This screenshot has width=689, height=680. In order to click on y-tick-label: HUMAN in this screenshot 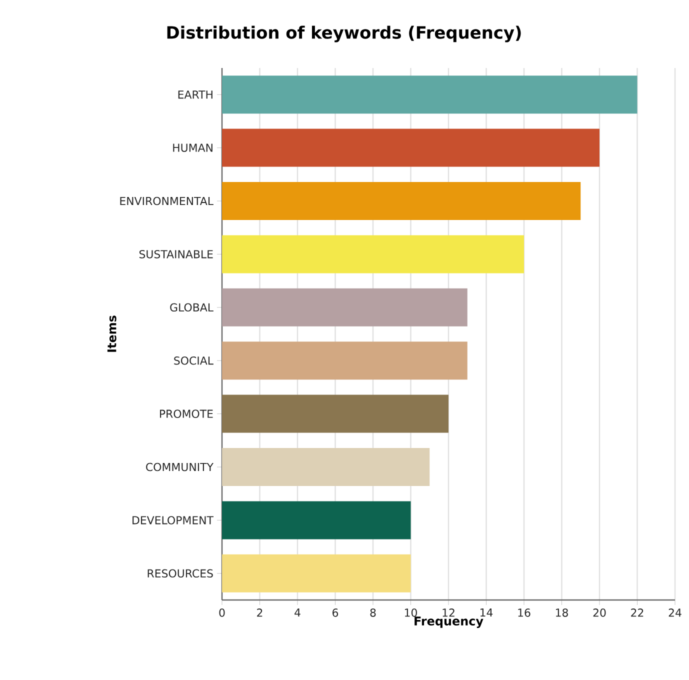, I will do `click(192, 148)`.